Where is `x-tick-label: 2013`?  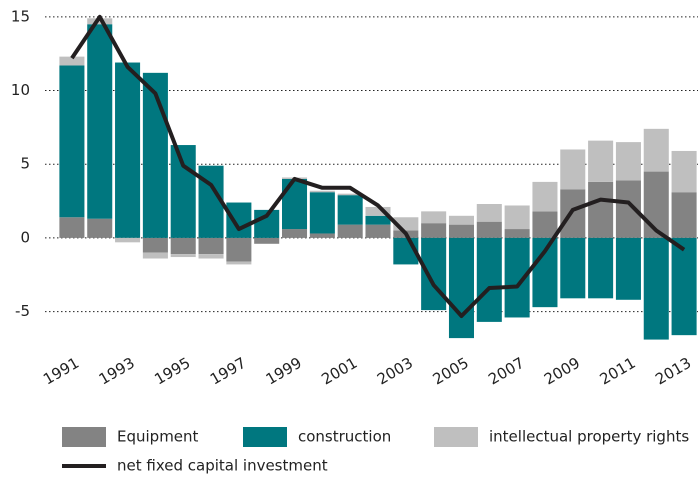 x-tick-label: 2013 is located at coordinates (673, 371).